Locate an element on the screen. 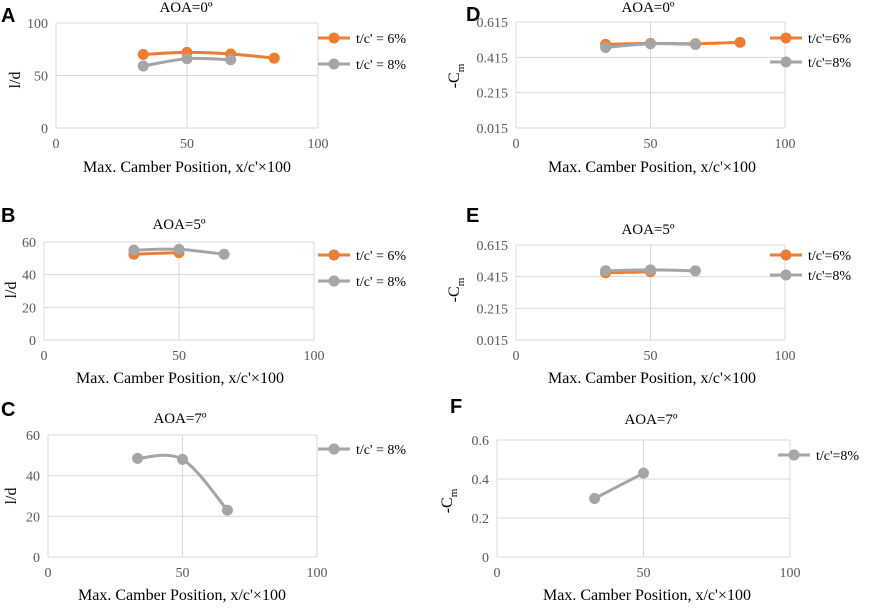 This screenshot has width=886, height=612. y-tick-label: 0.6 is located at coordinates (481, 441).